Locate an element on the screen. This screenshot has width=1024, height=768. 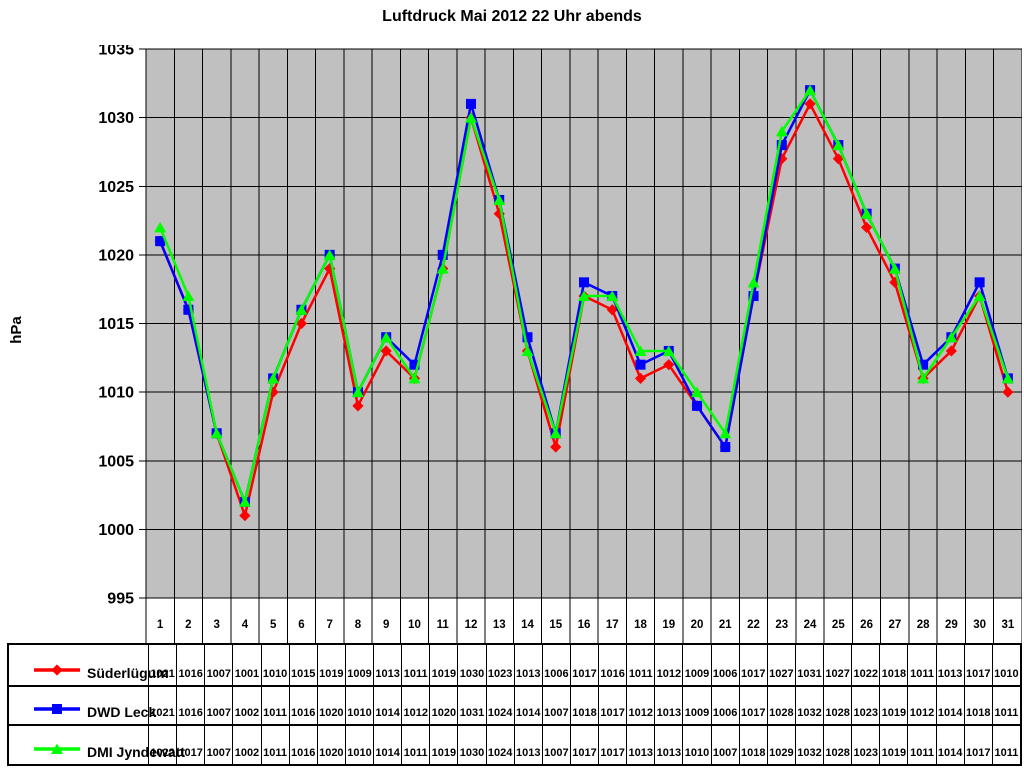
category-label: 26 is located at coordinates (866, 625).